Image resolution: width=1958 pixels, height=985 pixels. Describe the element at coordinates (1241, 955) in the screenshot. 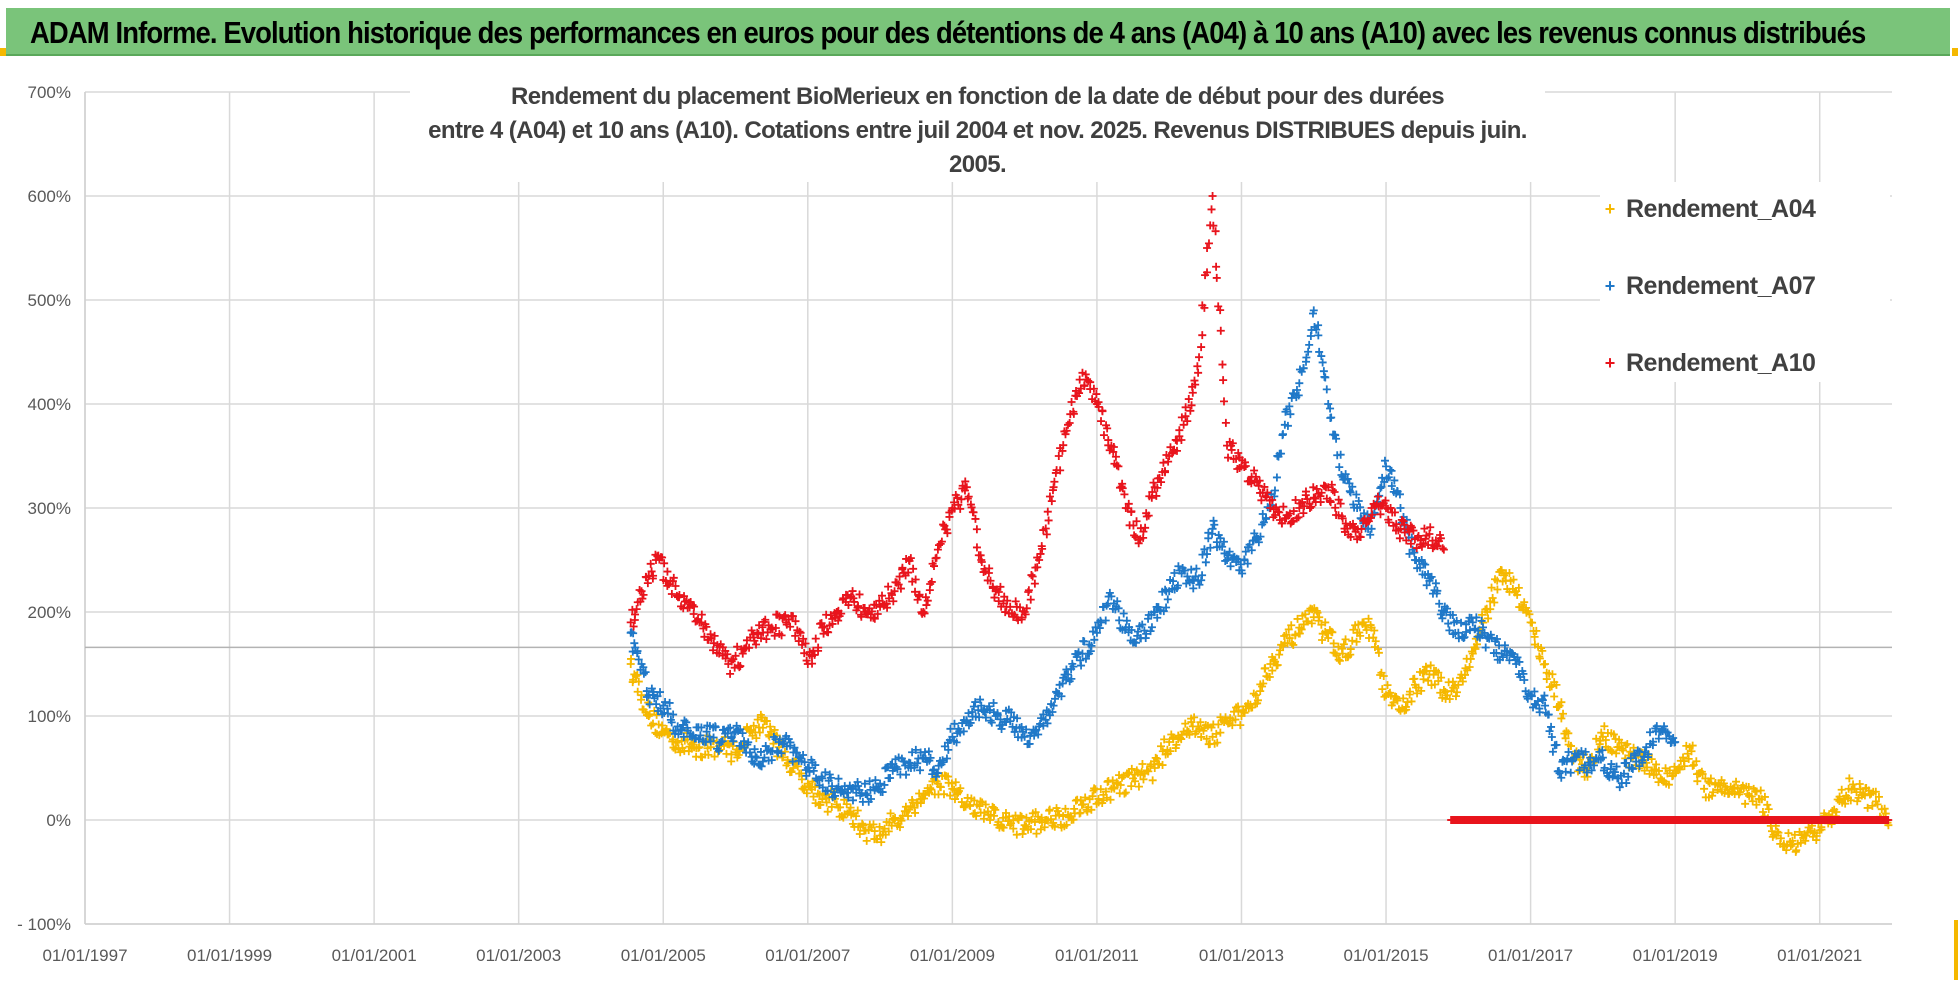

I see `x-tick-label: 01/01/2013` at that location.